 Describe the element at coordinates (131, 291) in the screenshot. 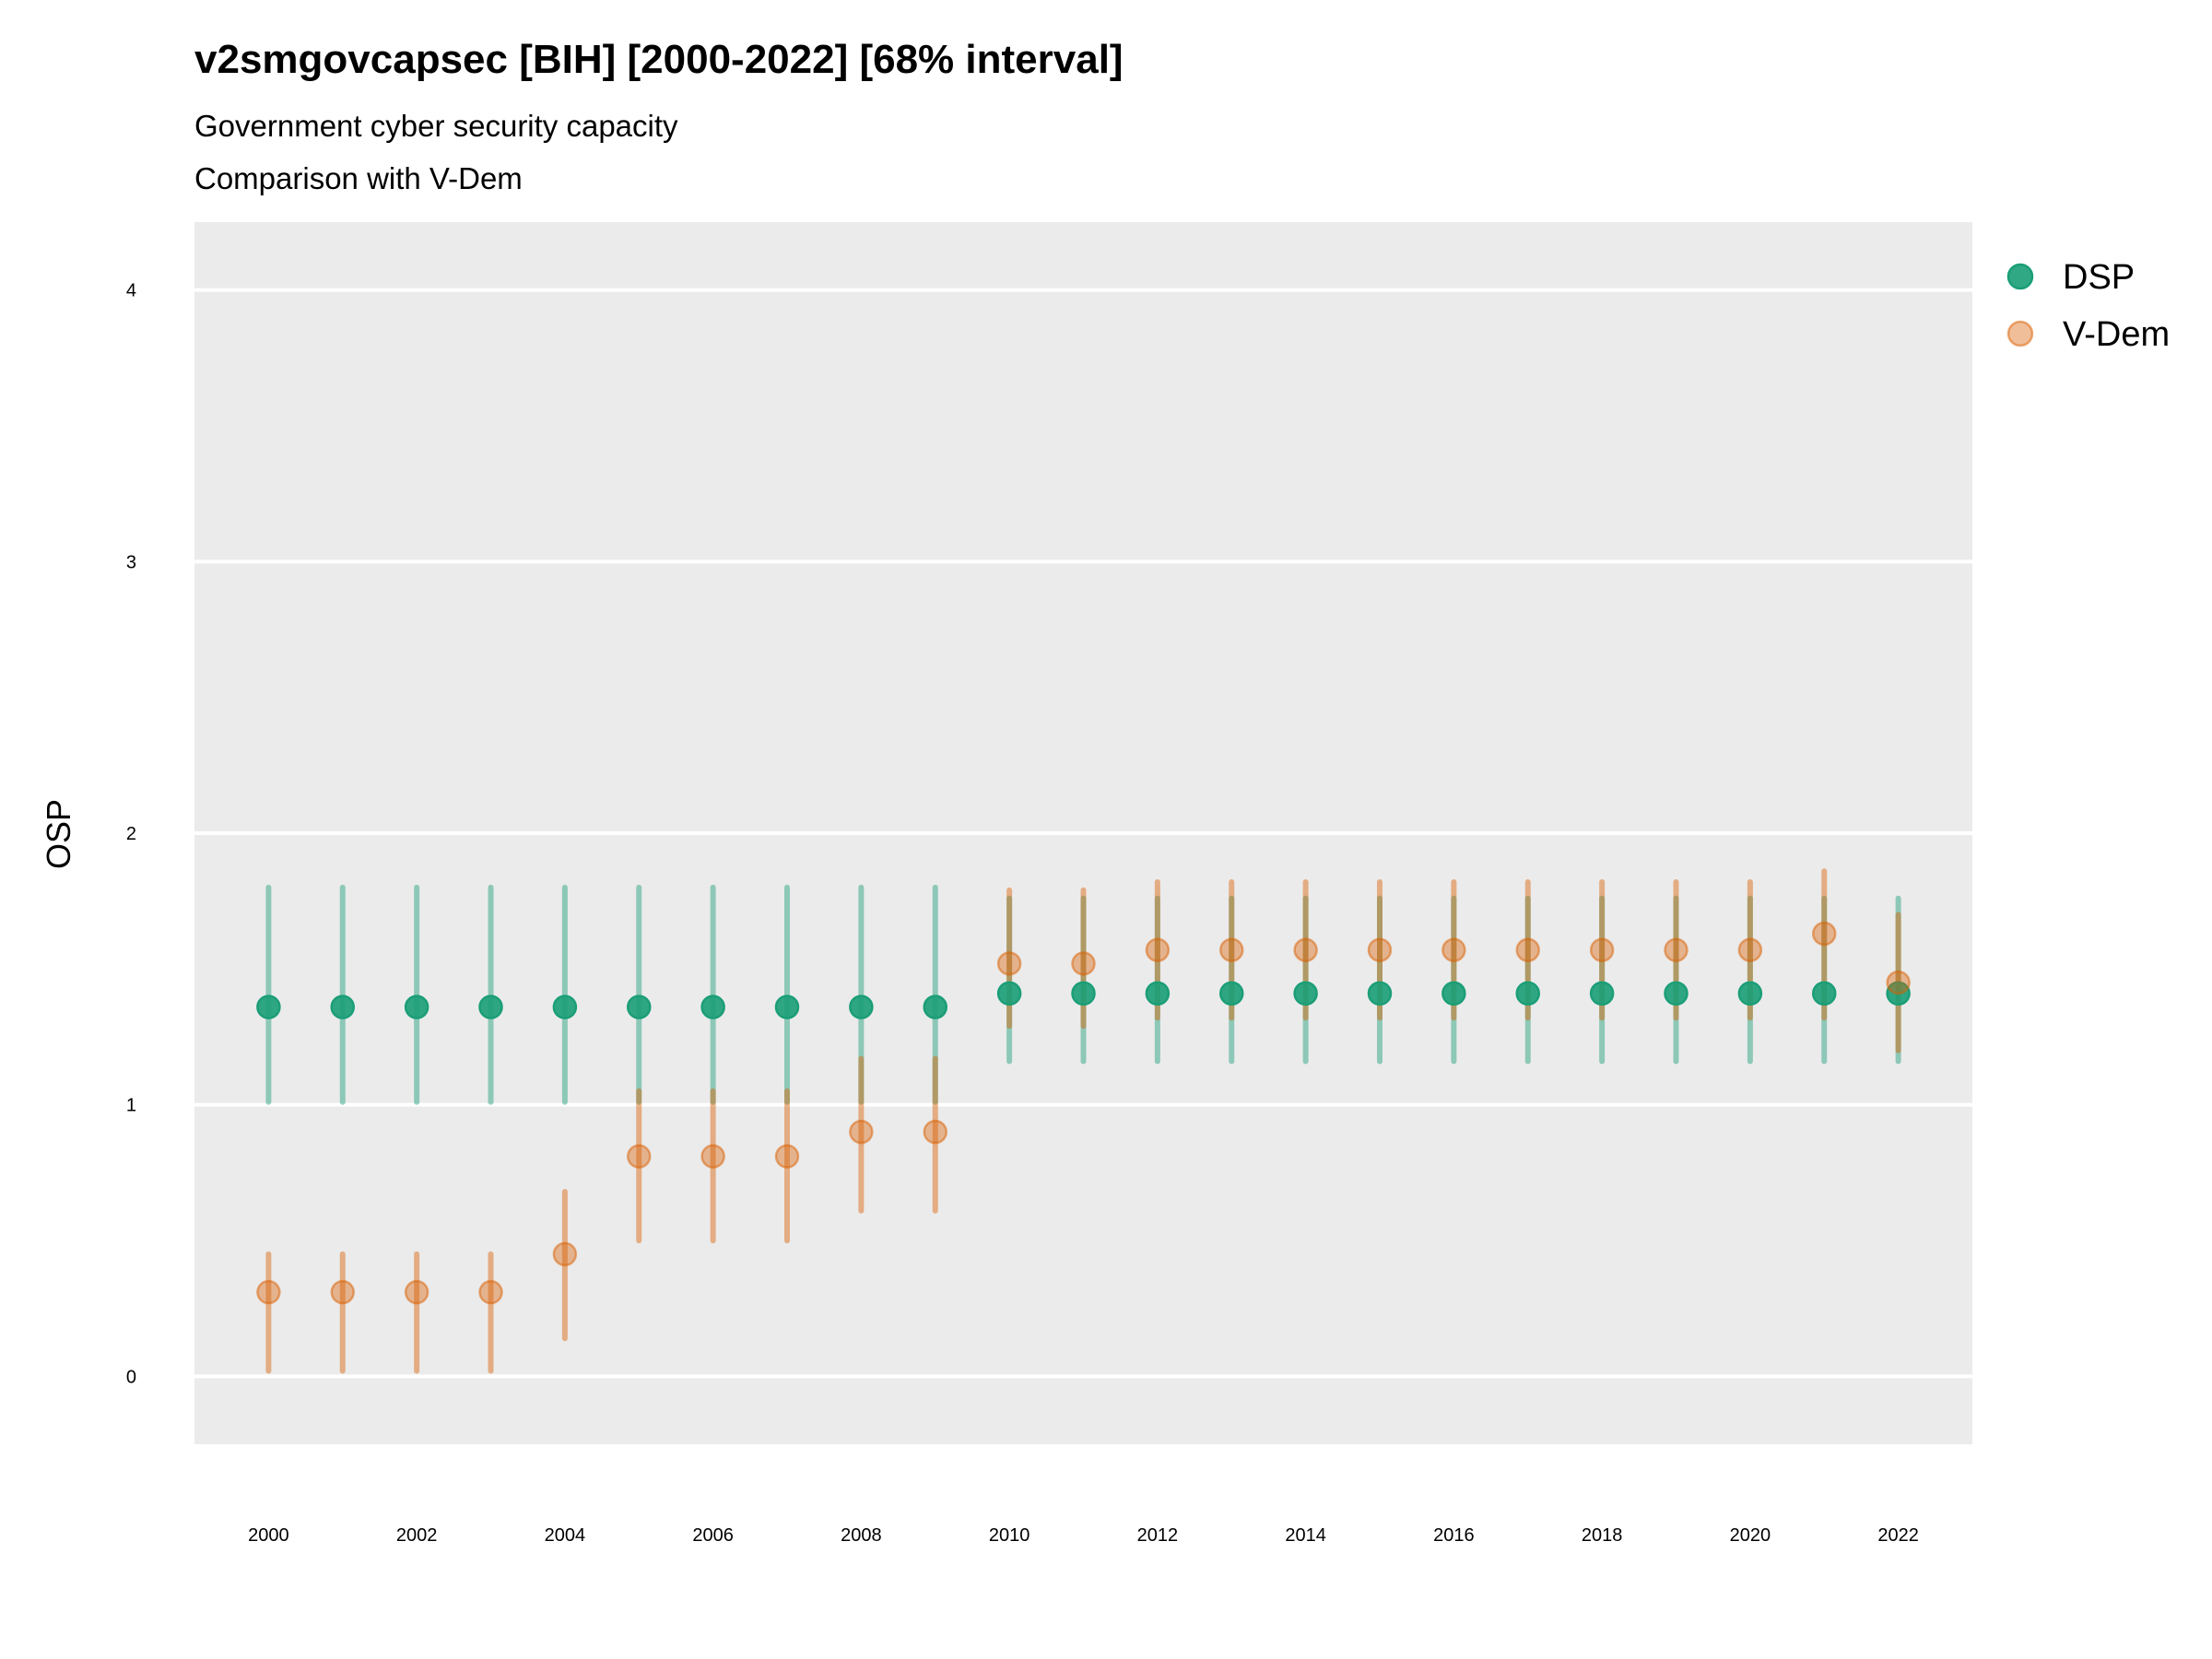

I see `y-tick-label: 4` at that location.